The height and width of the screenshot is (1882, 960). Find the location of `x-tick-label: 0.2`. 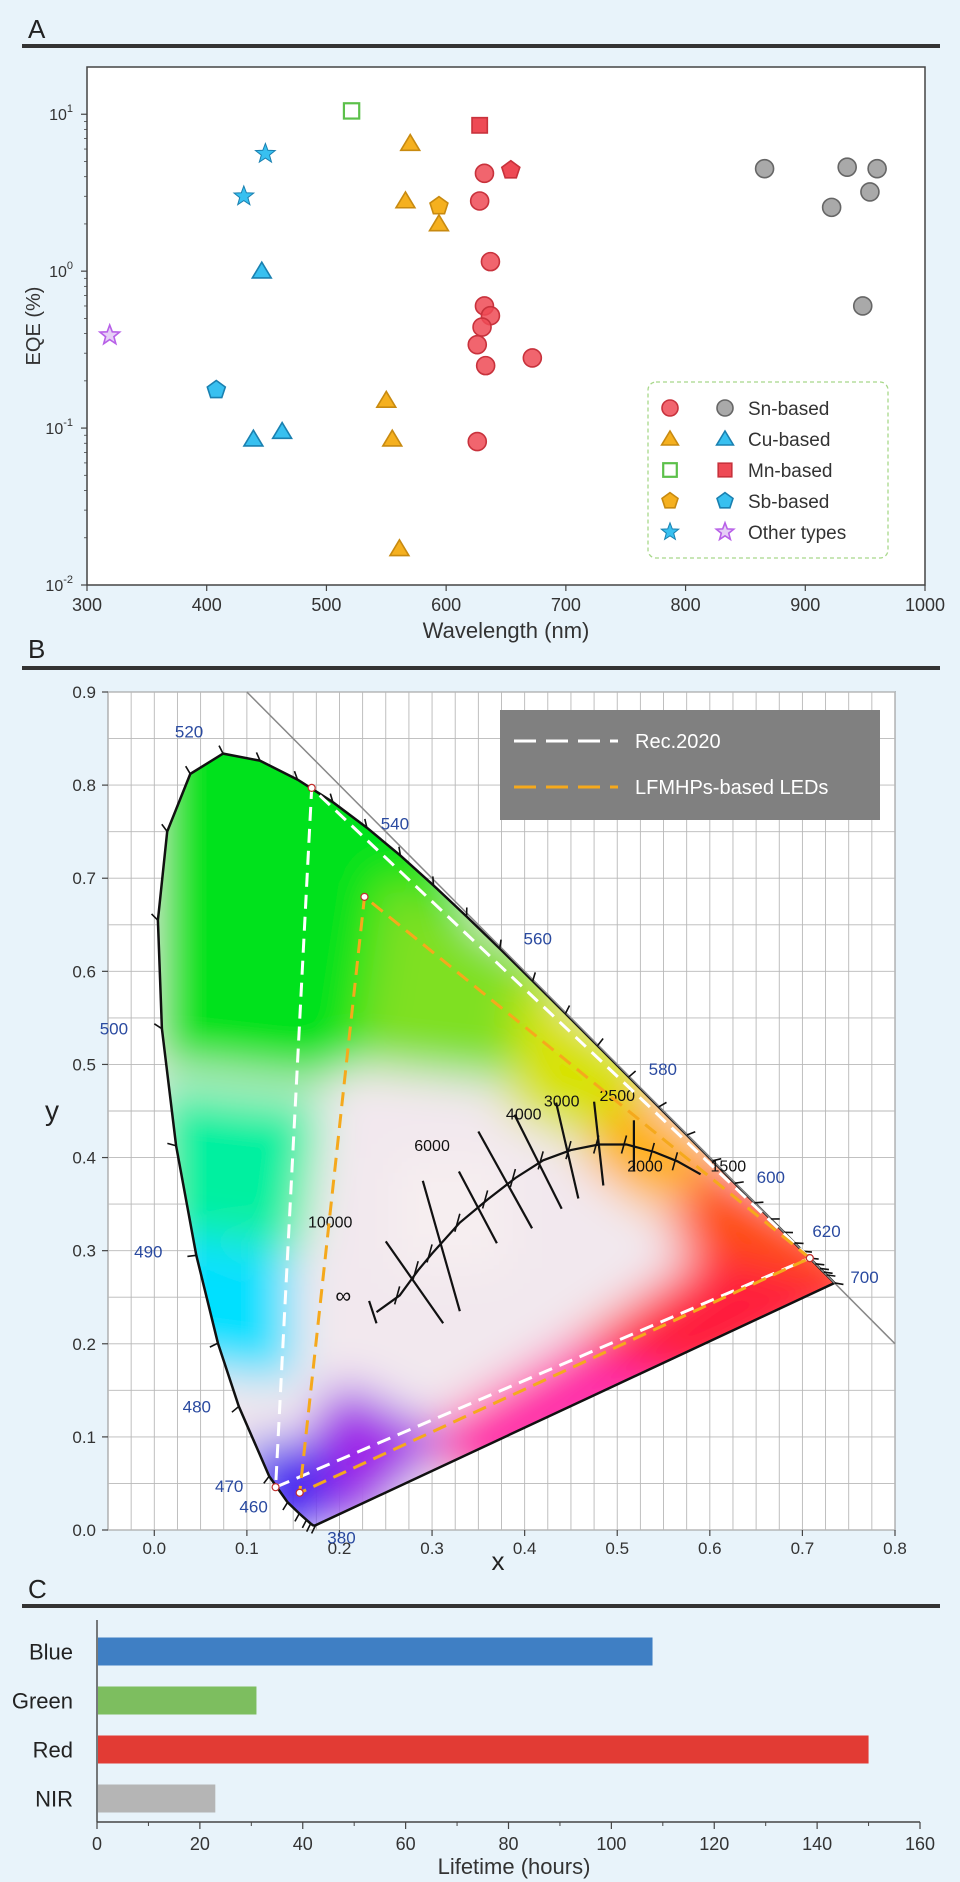

x-tick-label: 0.2 is located at coordinates (340, 1548).